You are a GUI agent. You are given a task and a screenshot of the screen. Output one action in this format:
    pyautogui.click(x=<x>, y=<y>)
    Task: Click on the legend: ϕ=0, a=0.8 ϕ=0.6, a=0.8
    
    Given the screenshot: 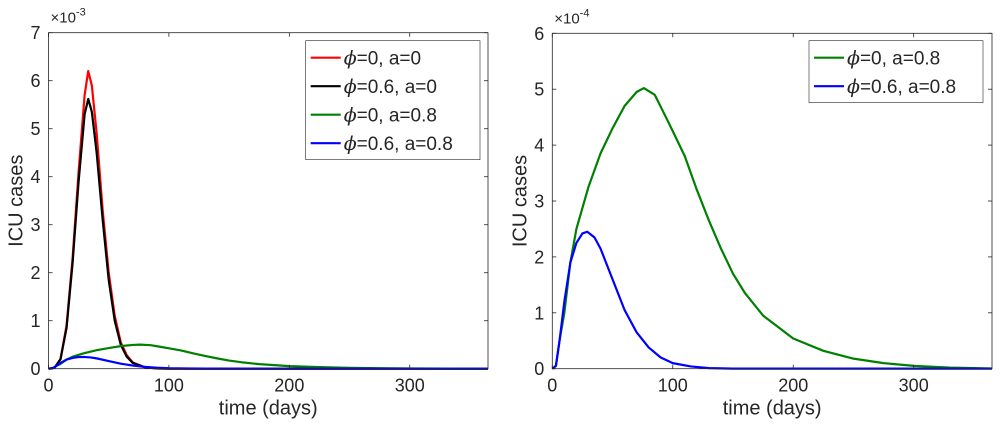 What is the action you would take?
    pyautogui.click(x=896, y=72)
    